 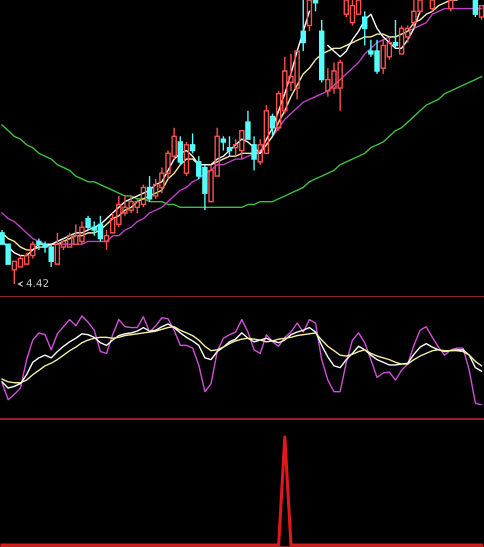 I want to click on annotation: 4.42, so click(x=37, y=283).